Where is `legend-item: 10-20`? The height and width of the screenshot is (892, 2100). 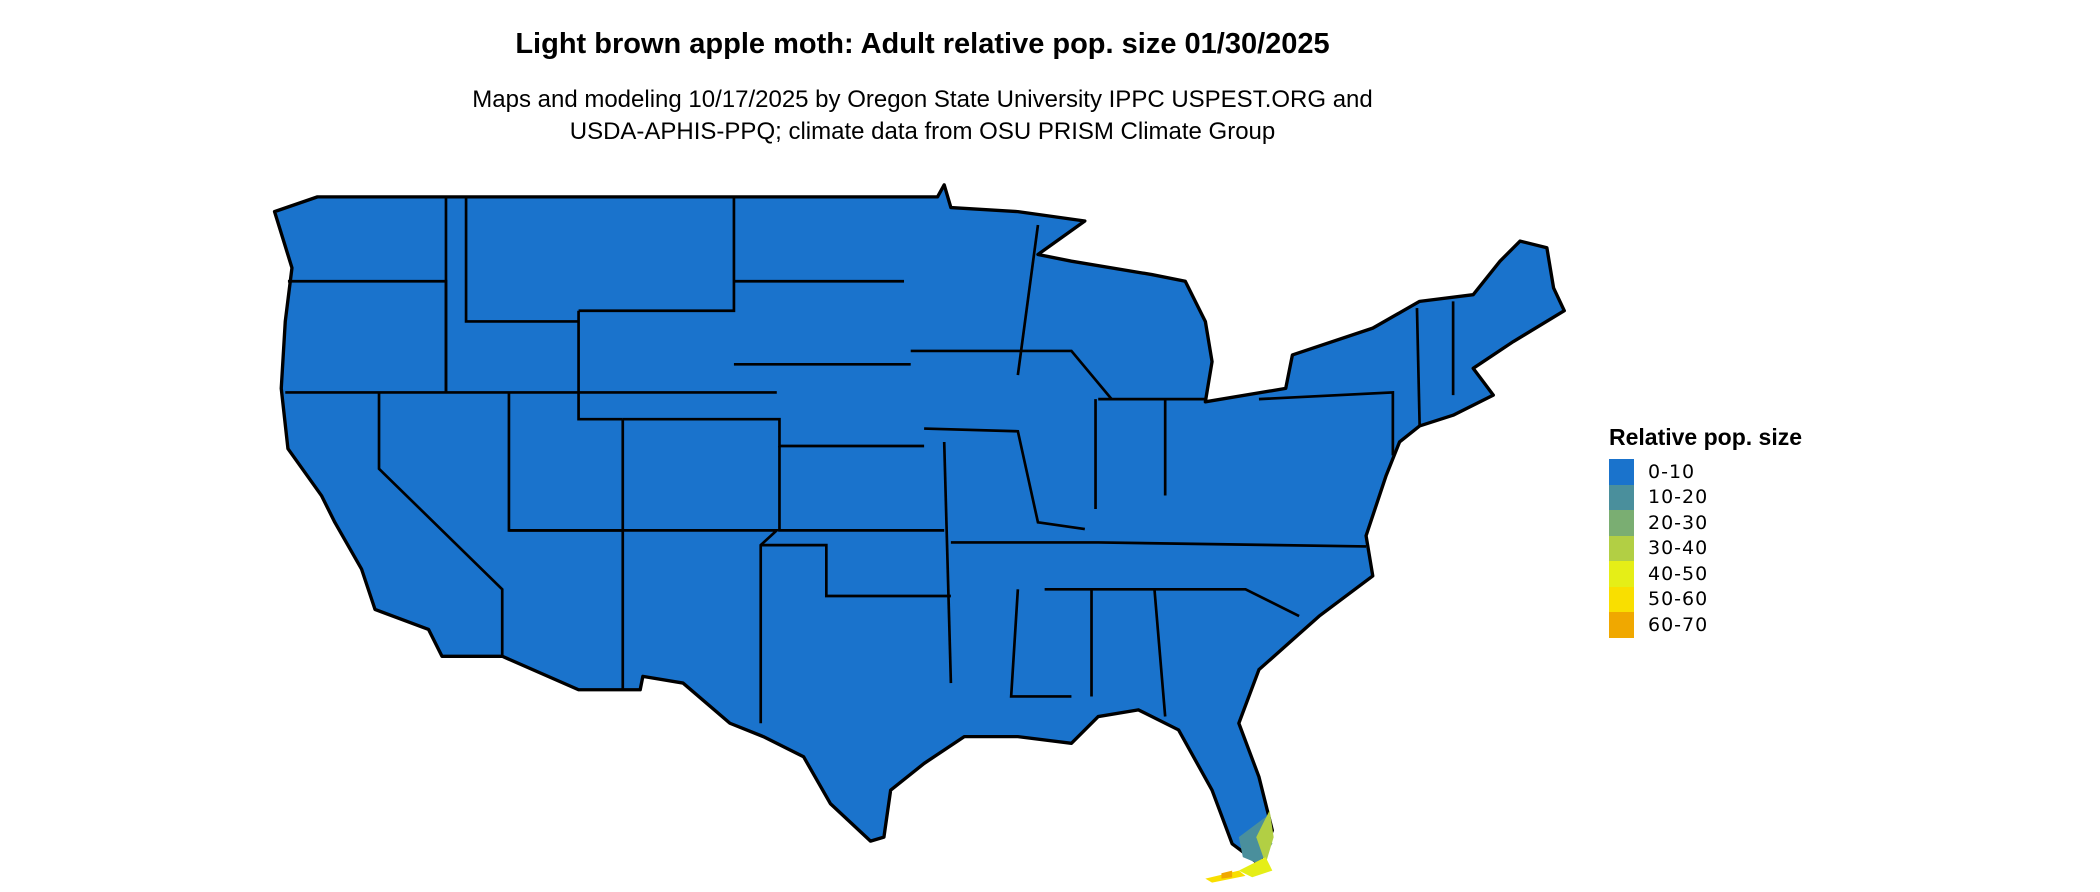
legend-item: 10-20 is located at coordinates (1705, 497).